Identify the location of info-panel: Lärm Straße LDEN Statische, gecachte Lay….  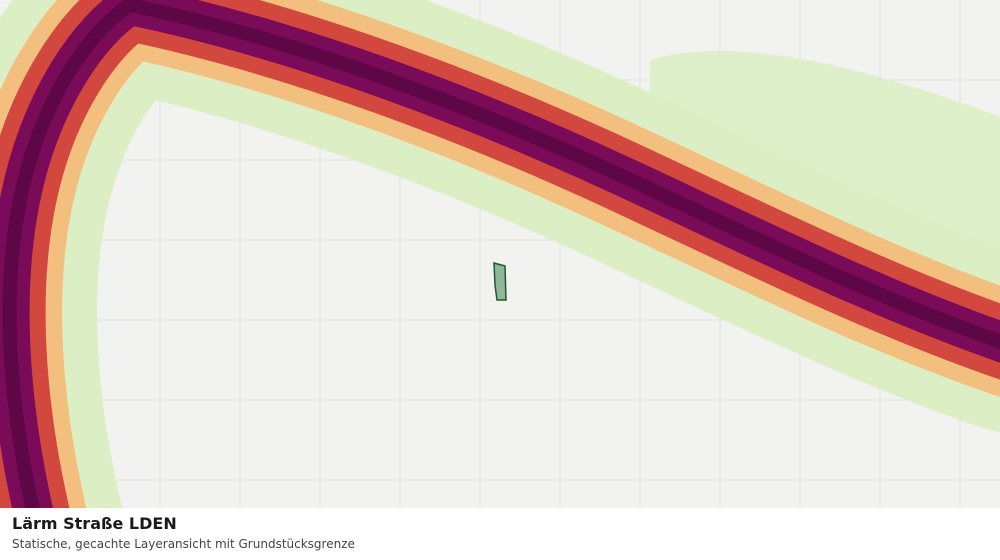
(500, 534).